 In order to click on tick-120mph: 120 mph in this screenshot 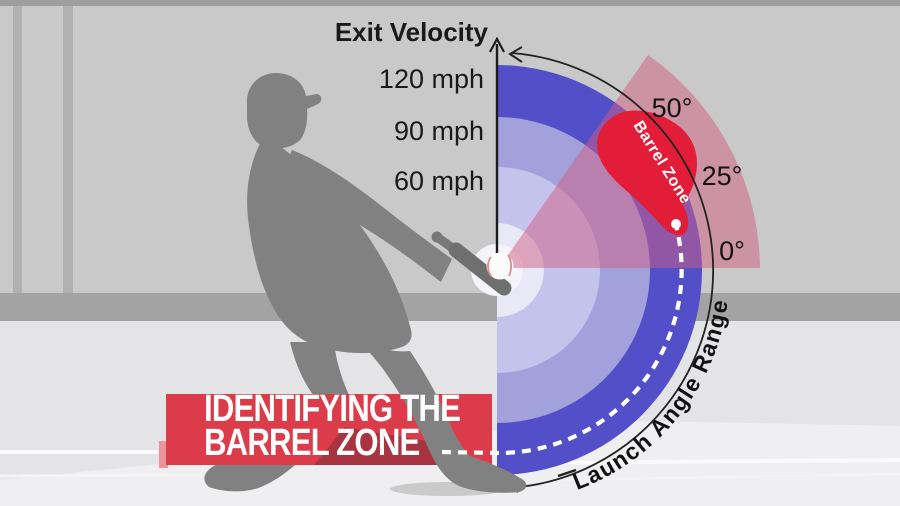, I will do `click(431, 79)`.